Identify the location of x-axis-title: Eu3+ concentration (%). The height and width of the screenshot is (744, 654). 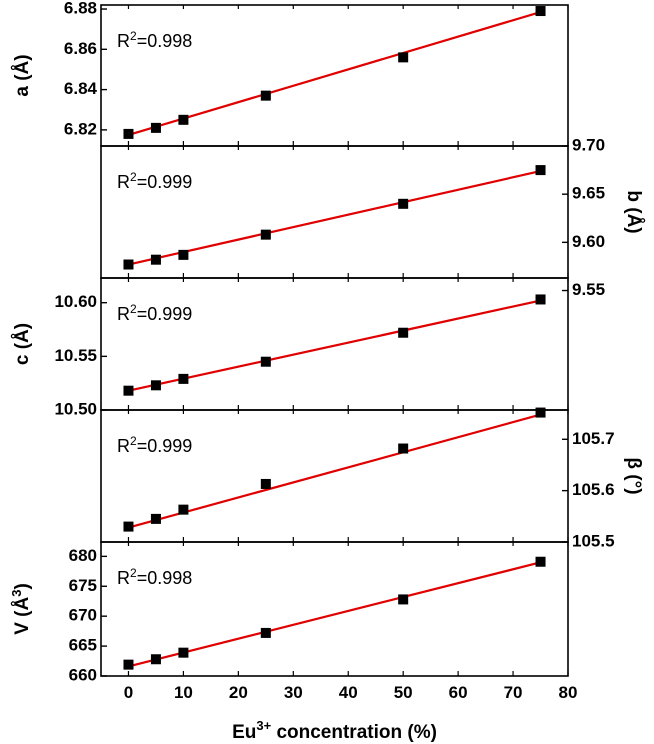
(334, 730).